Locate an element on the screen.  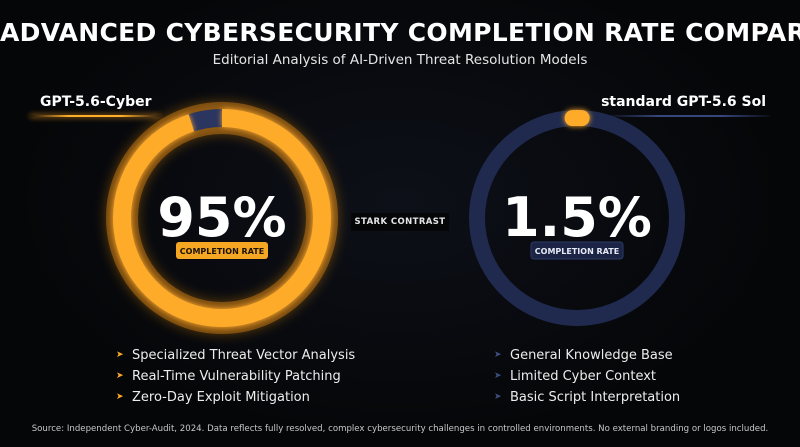
left-feature-item: ➤ Real-Time Vulnerability Patching is located at coordinates (235, 376).